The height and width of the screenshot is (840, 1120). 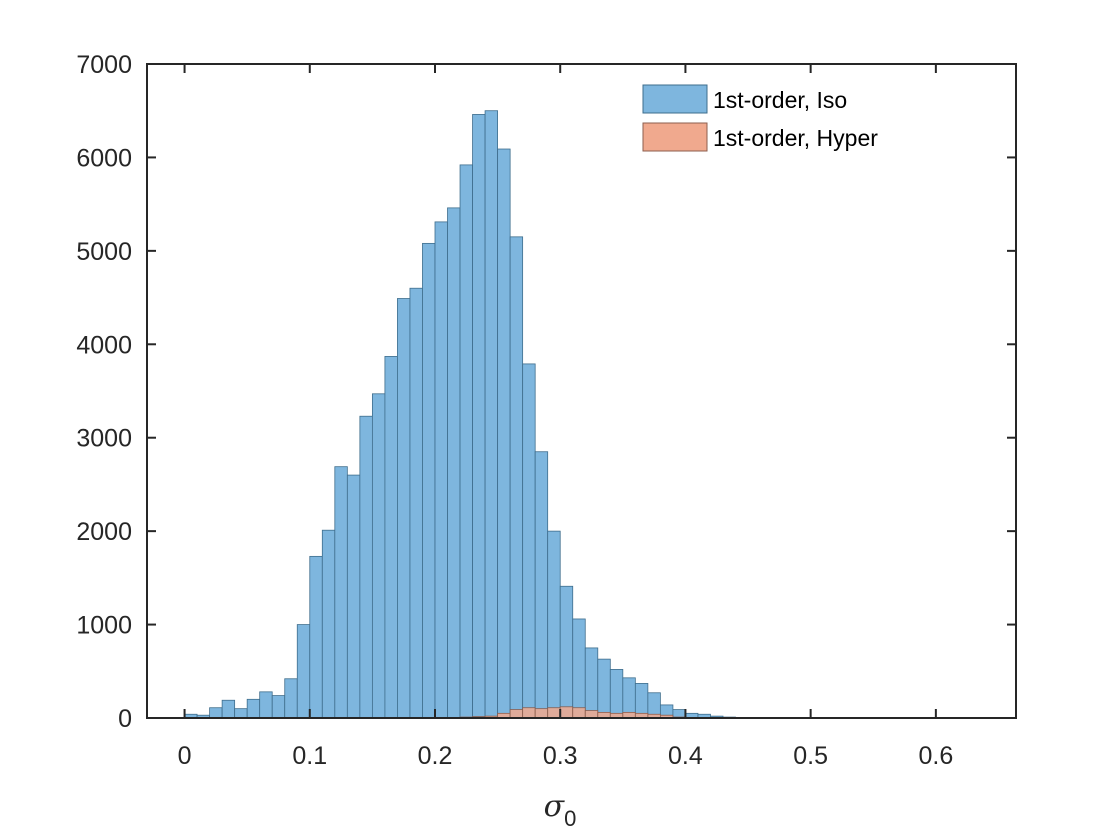 I want to click on x-tick-labels: 0 0.1 0.2 0.3 0.4 0.5 0.6, so click(x=566, y=756).